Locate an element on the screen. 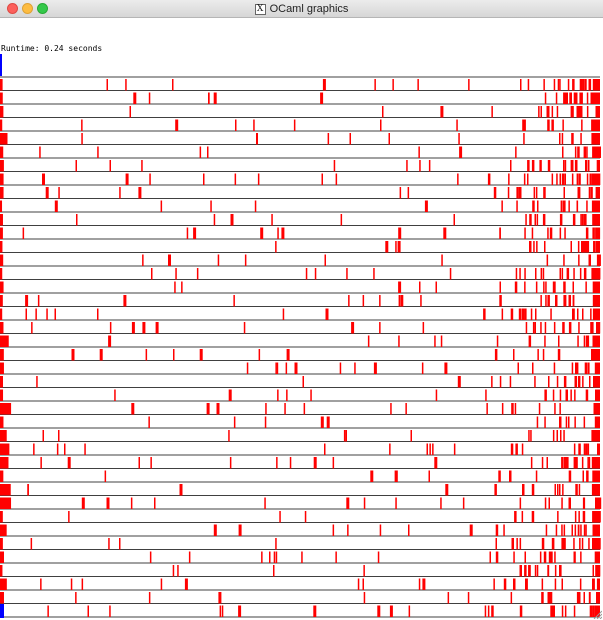 The image size is (603, 620). close-button is located at coordinates (12, 8).